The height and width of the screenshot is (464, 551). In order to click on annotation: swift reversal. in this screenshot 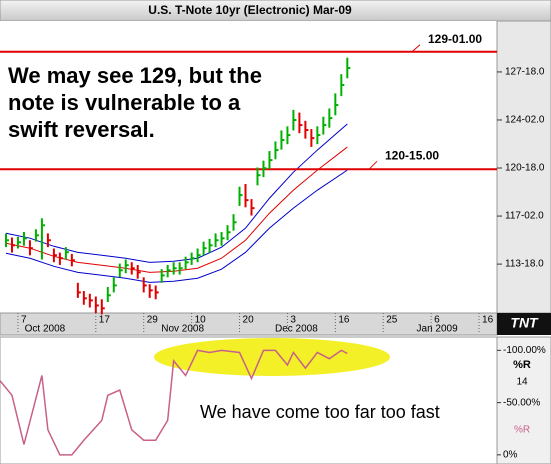, I will do `click(81, 129)`.